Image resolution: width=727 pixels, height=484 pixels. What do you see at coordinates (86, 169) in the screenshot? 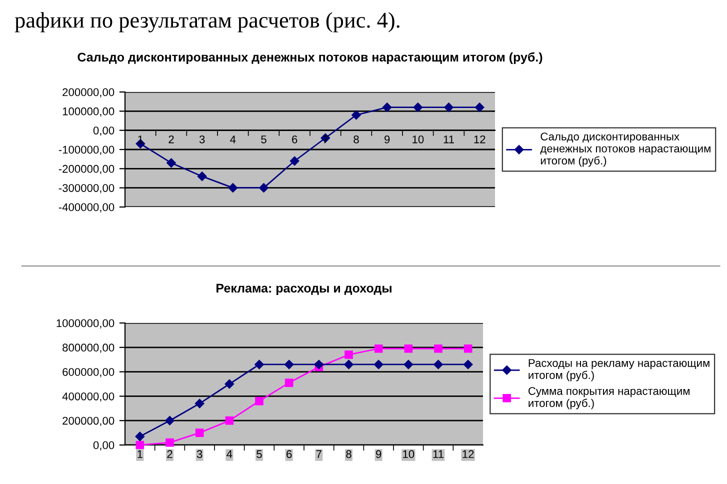
I see `y-tick-label: -200000,00` at bounding box center [86, 169].